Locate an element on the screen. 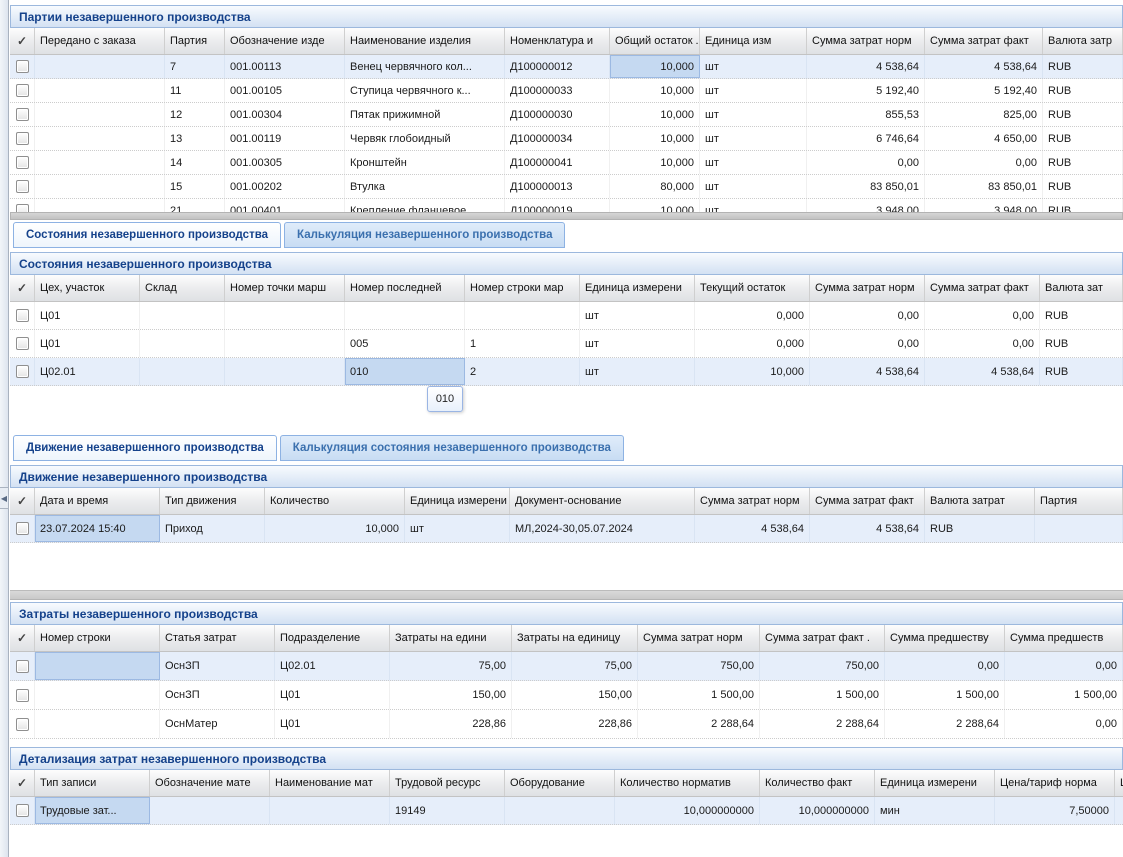 Image resolution: width=1123 pixels, height=857 pixels. column-header: Тип движения is located at coordinates (212, 501).